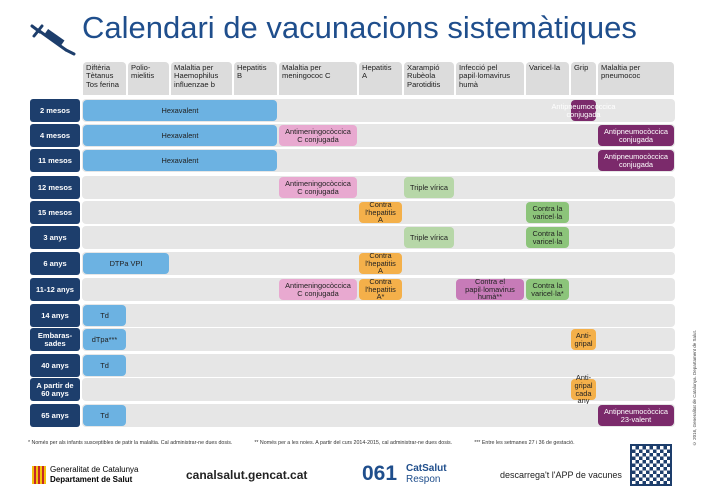  Describe the element at coordinates (55, 315) in the screenshot. I see `row-label: 14 anys` at that location.